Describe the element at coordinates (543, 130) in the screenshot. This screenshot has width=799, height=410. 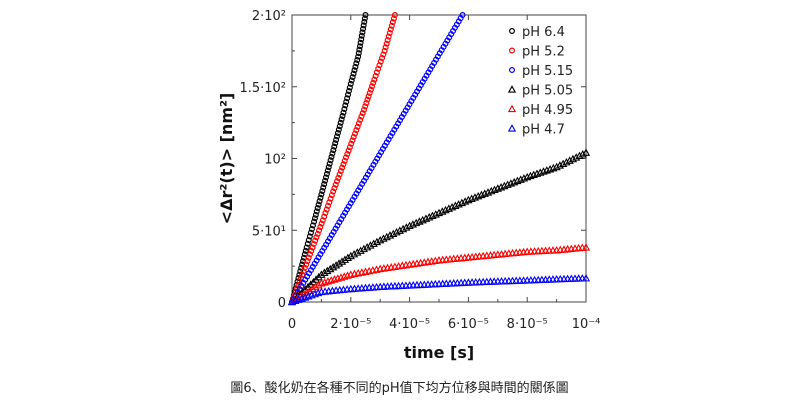
I see `legend-label: pH 4.7` at that location.